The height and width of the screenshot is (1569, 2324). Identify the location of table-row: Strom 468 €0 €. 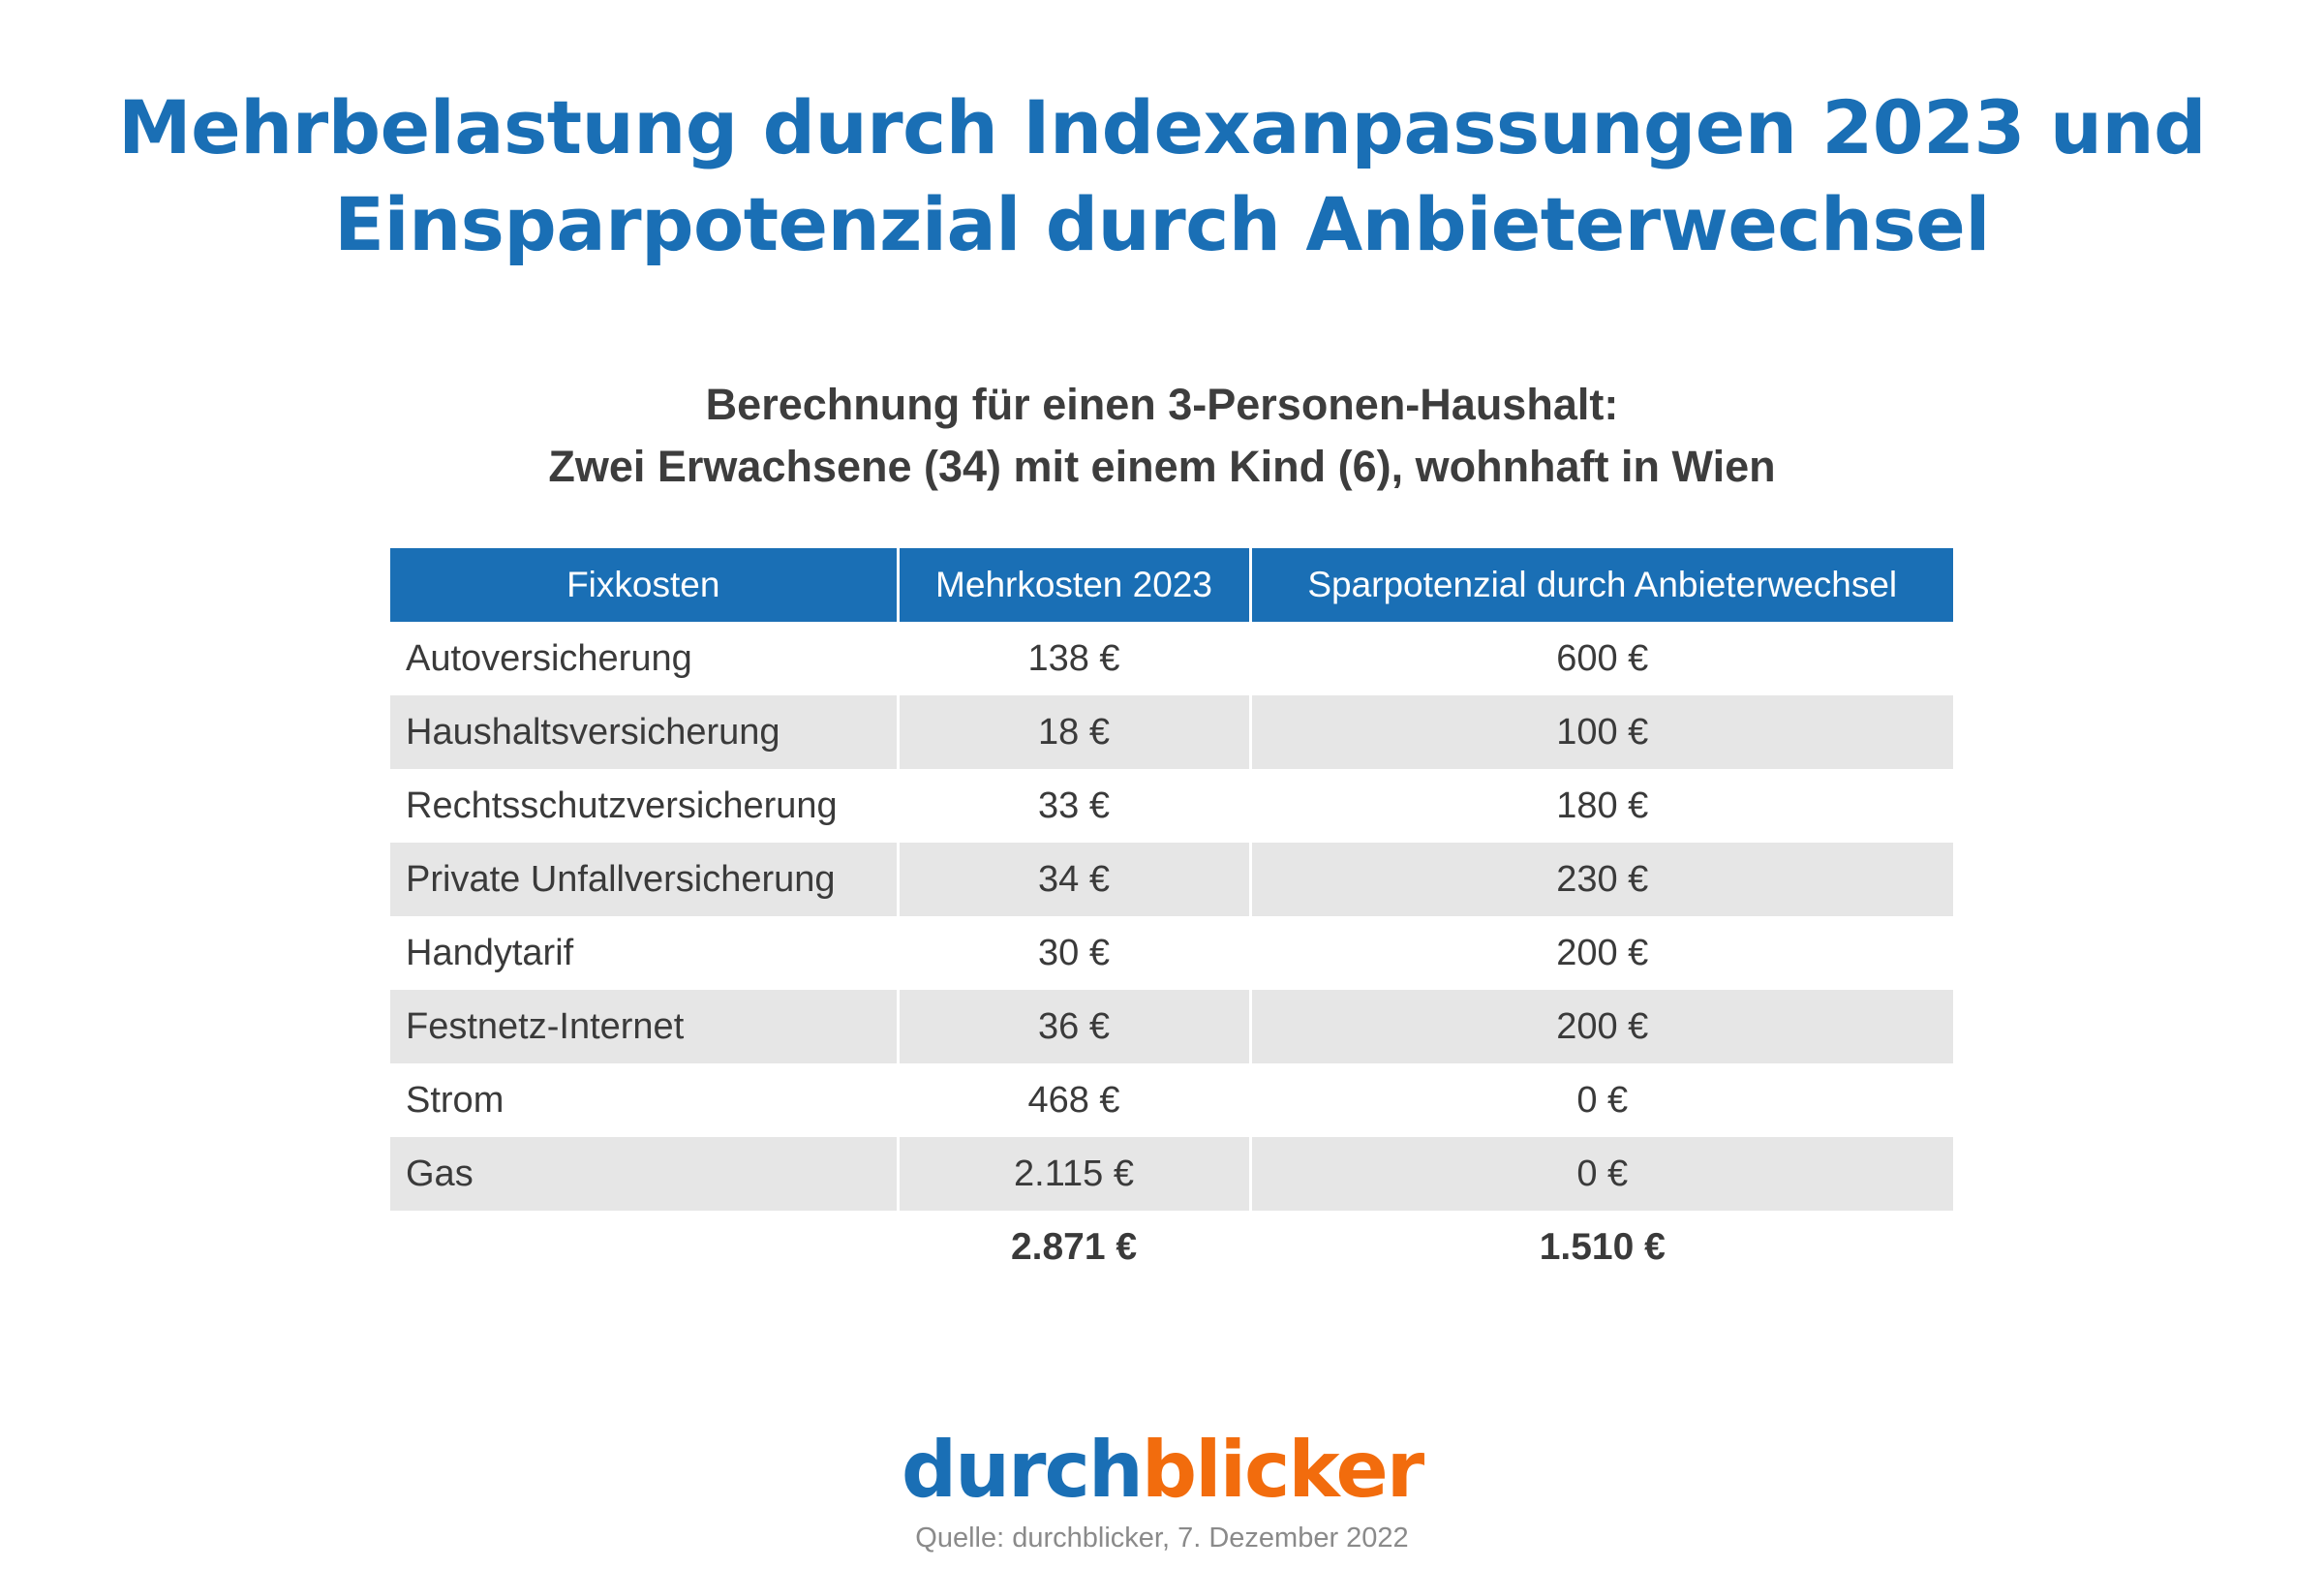
(1172, 1100).